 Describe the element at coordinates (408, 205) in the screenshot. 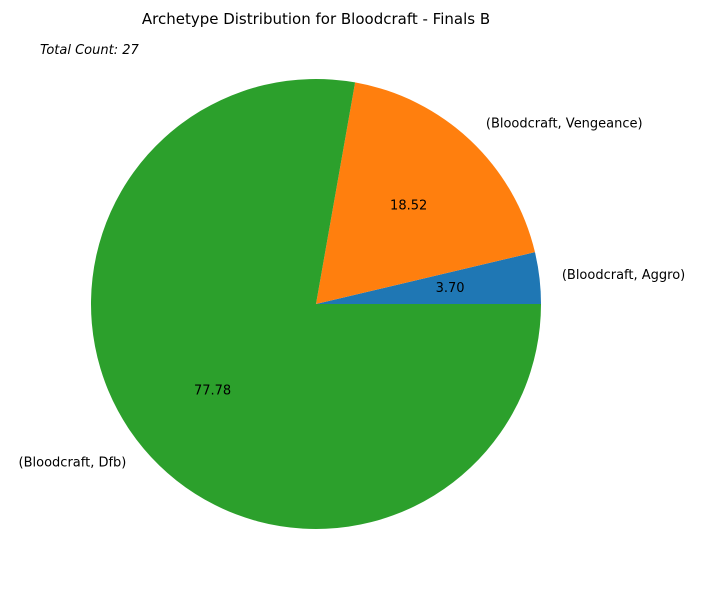

I see `slice-value-bloodcraft-vengeance: 18.52` at that location.